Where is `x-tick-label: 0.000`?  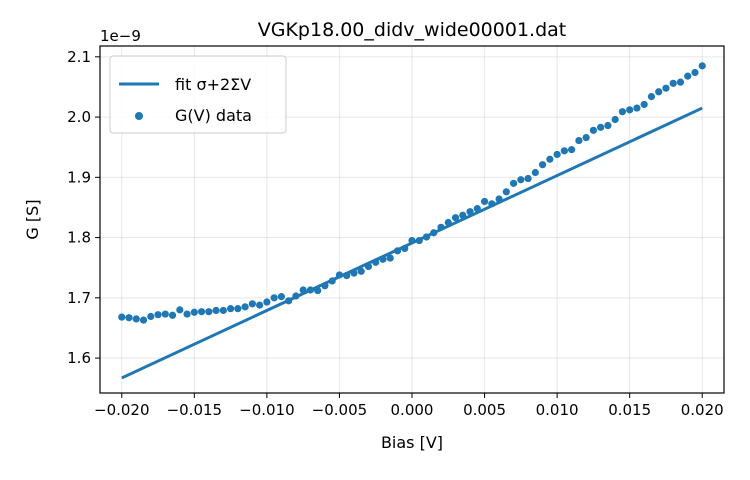 x-tick-label: 0.000 is located at coordinates (412, 410).